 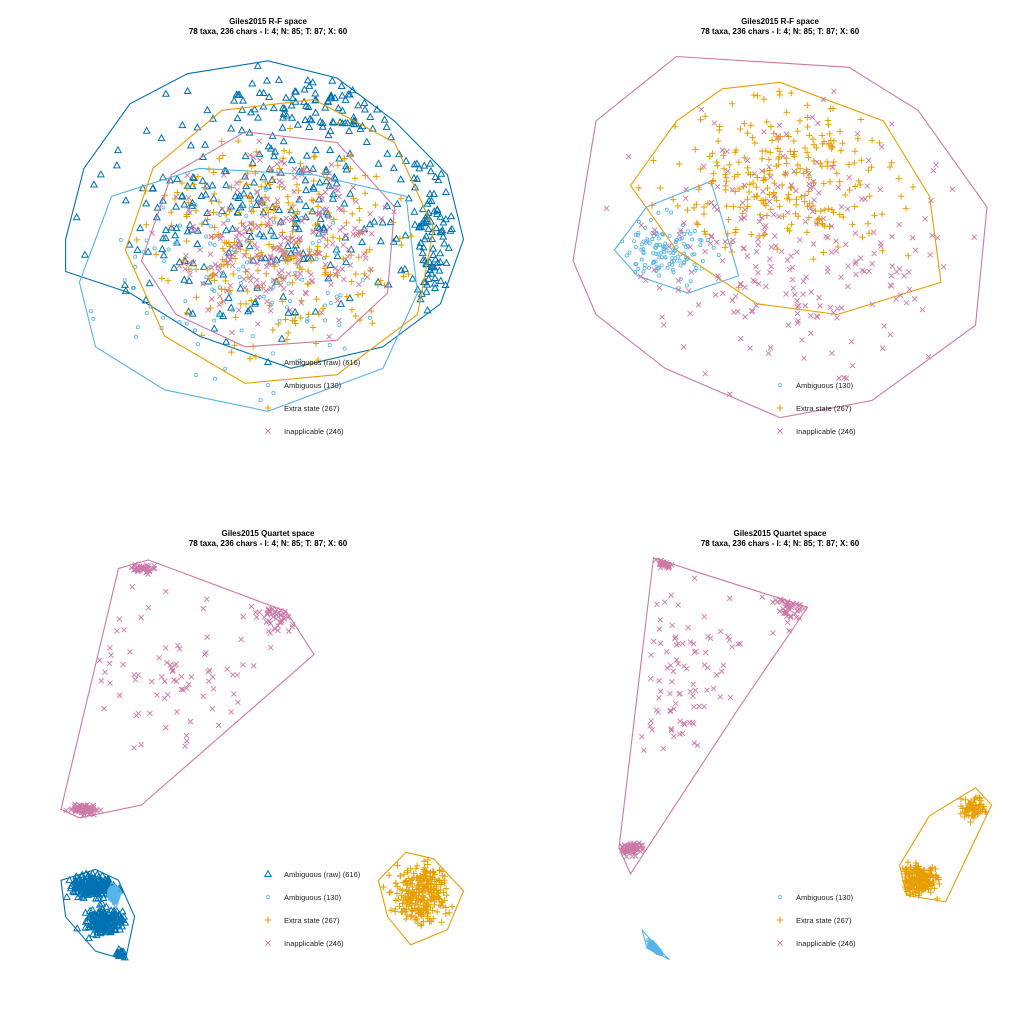 What do you see at coordinates (421, 898) in the screenshot?
I see `hull-outline` at bounding box center [421, 898].